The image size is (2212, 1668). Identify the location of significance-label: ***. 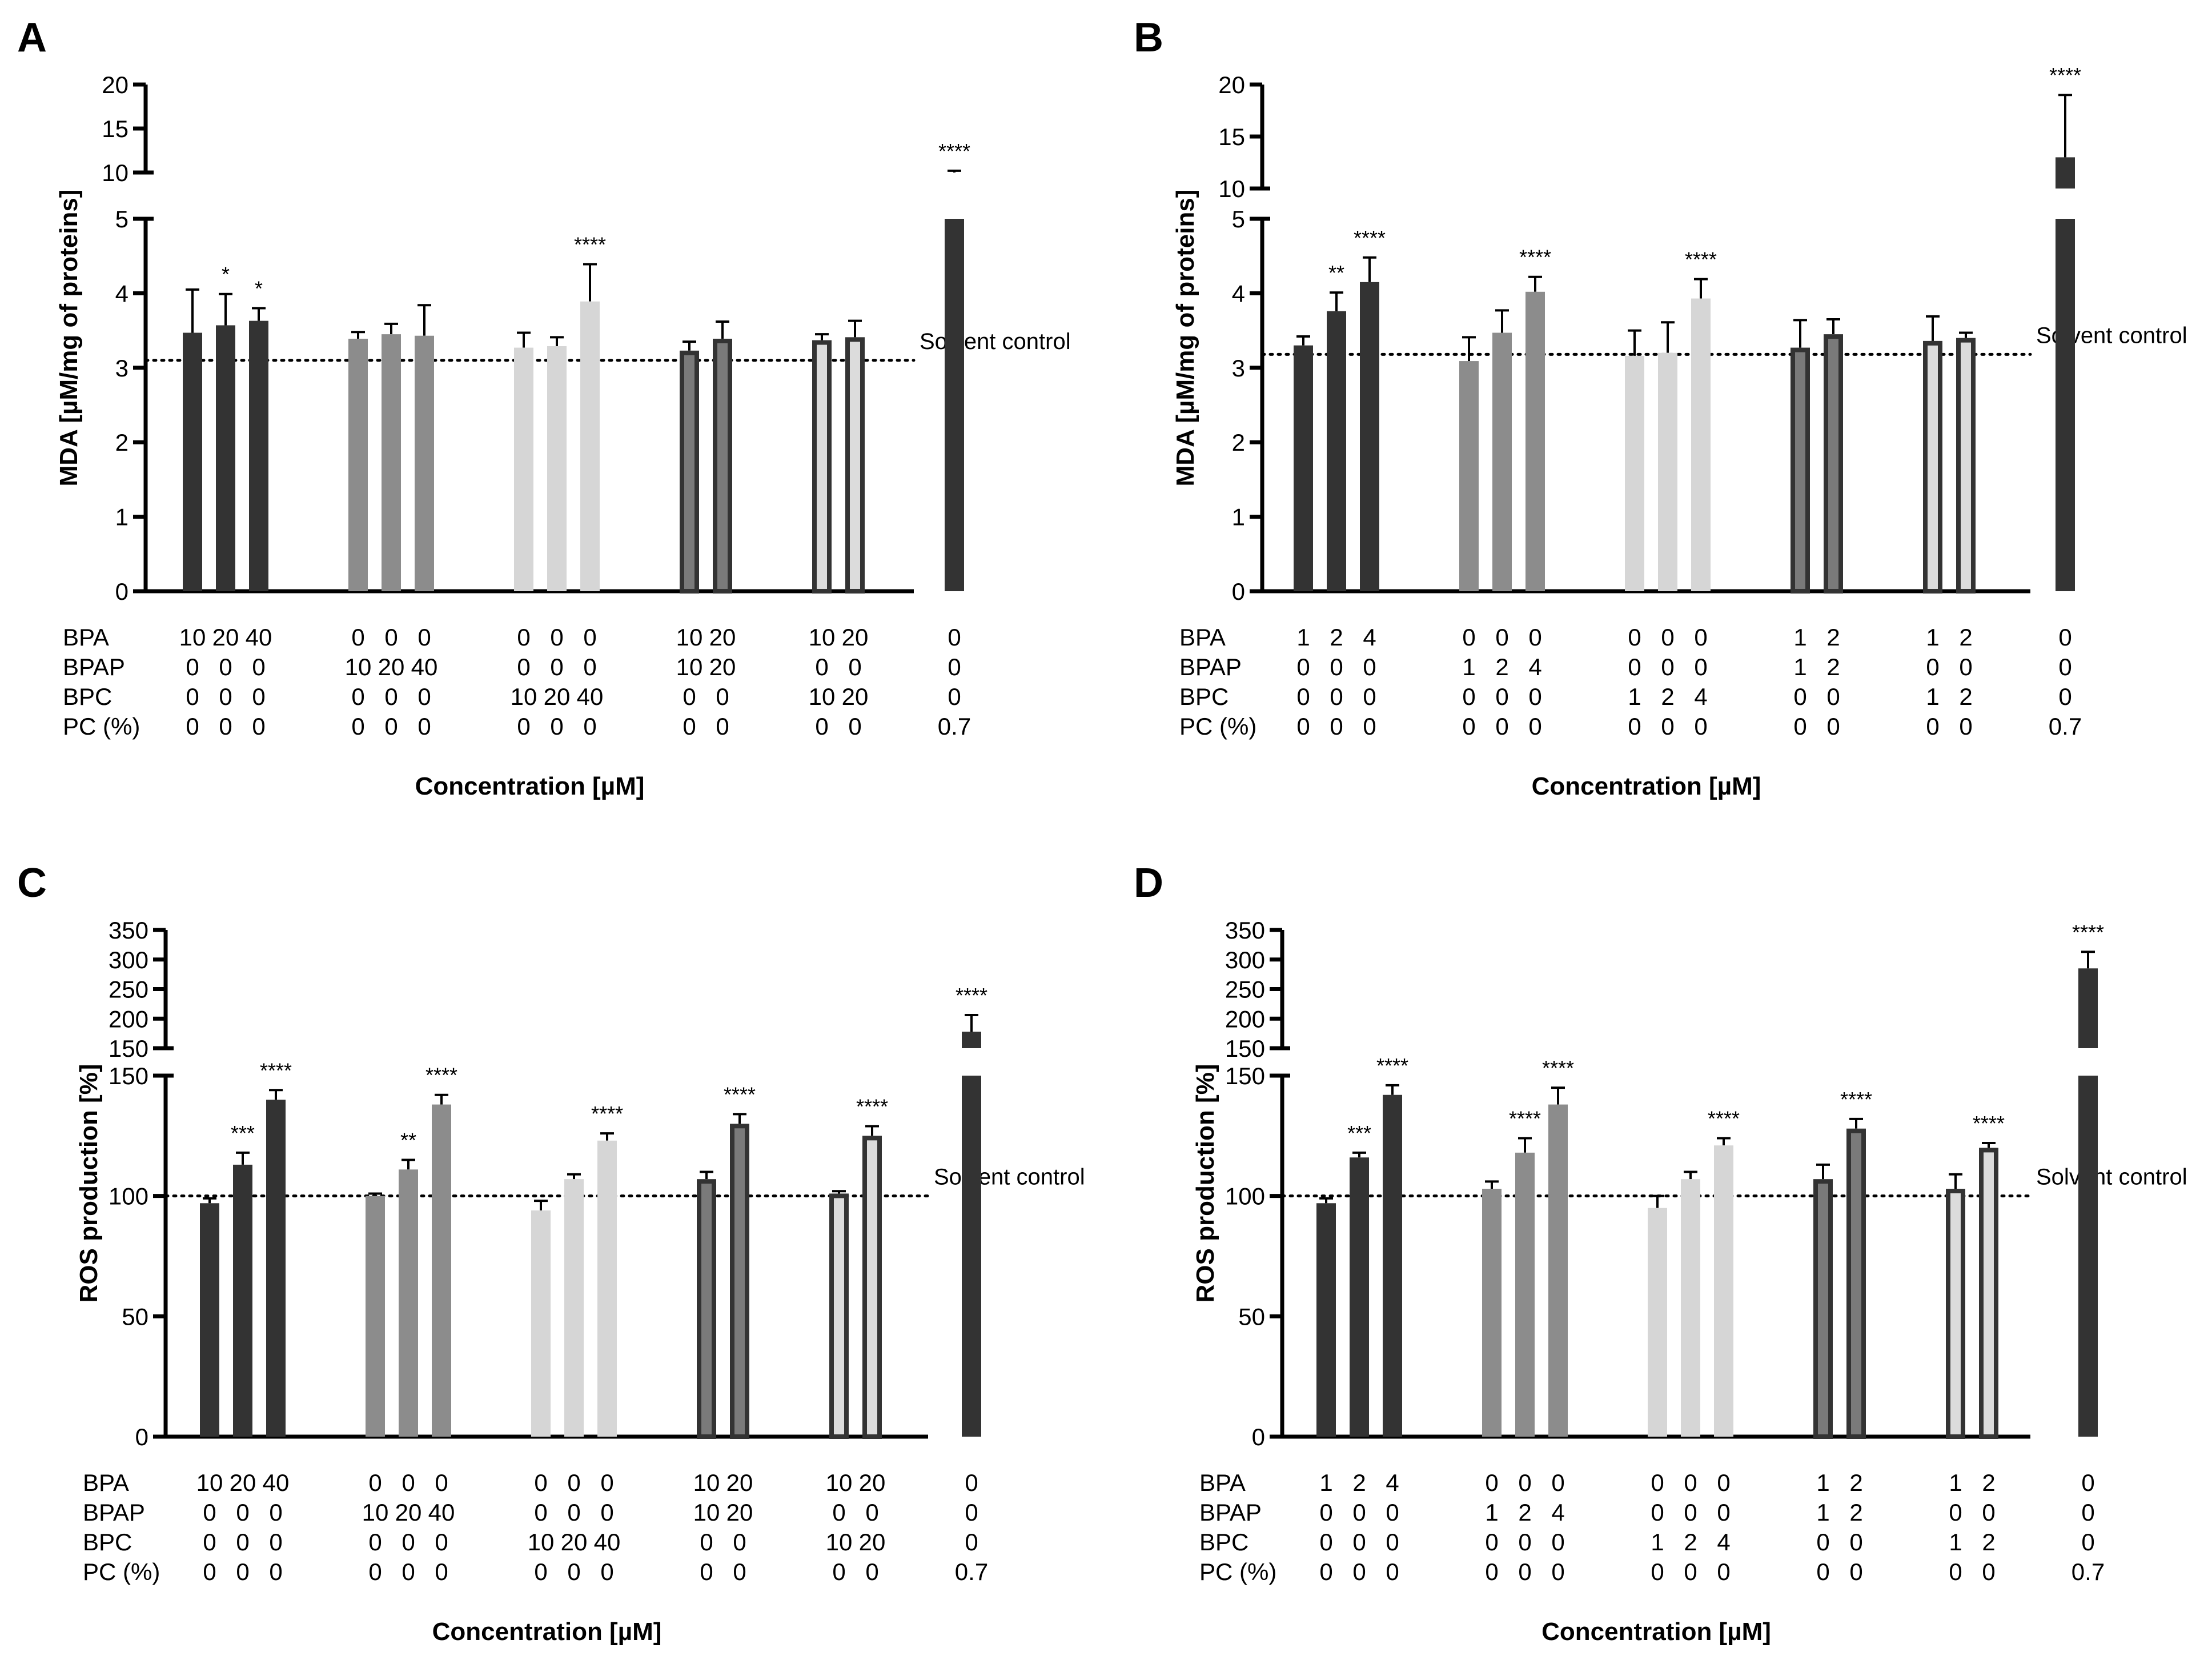
(243, 1133).